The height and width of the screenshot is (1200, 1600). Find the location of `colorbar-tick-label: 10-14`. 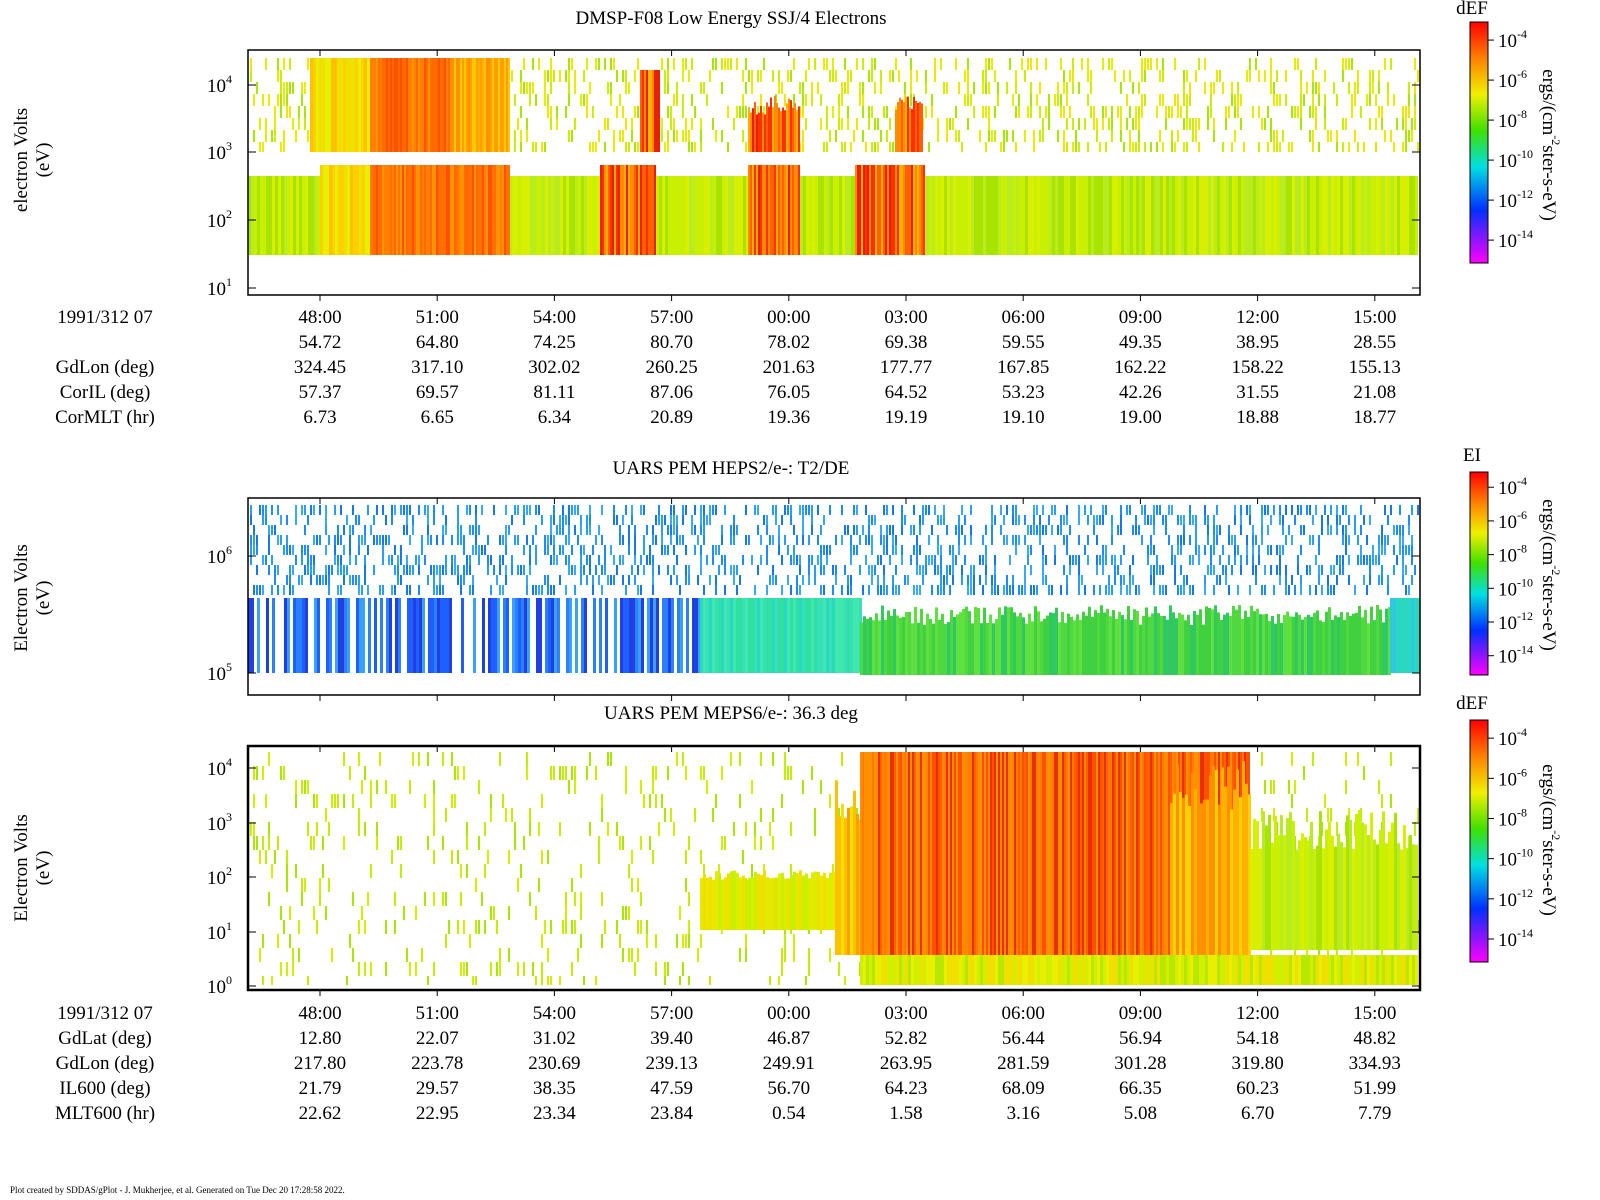

colorbar-tick-label: 10-14 is located at coordinates (1515, 655).